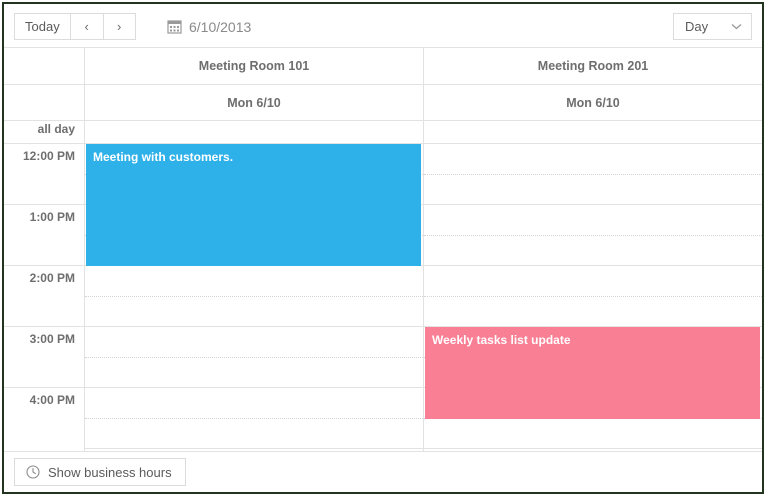 Image resolution: width=770 pixels, height=500 pixels. Describe the element at coordinates (52, 400) in the screenshot. I see `time-label-4: 4:00 PM` at that location.